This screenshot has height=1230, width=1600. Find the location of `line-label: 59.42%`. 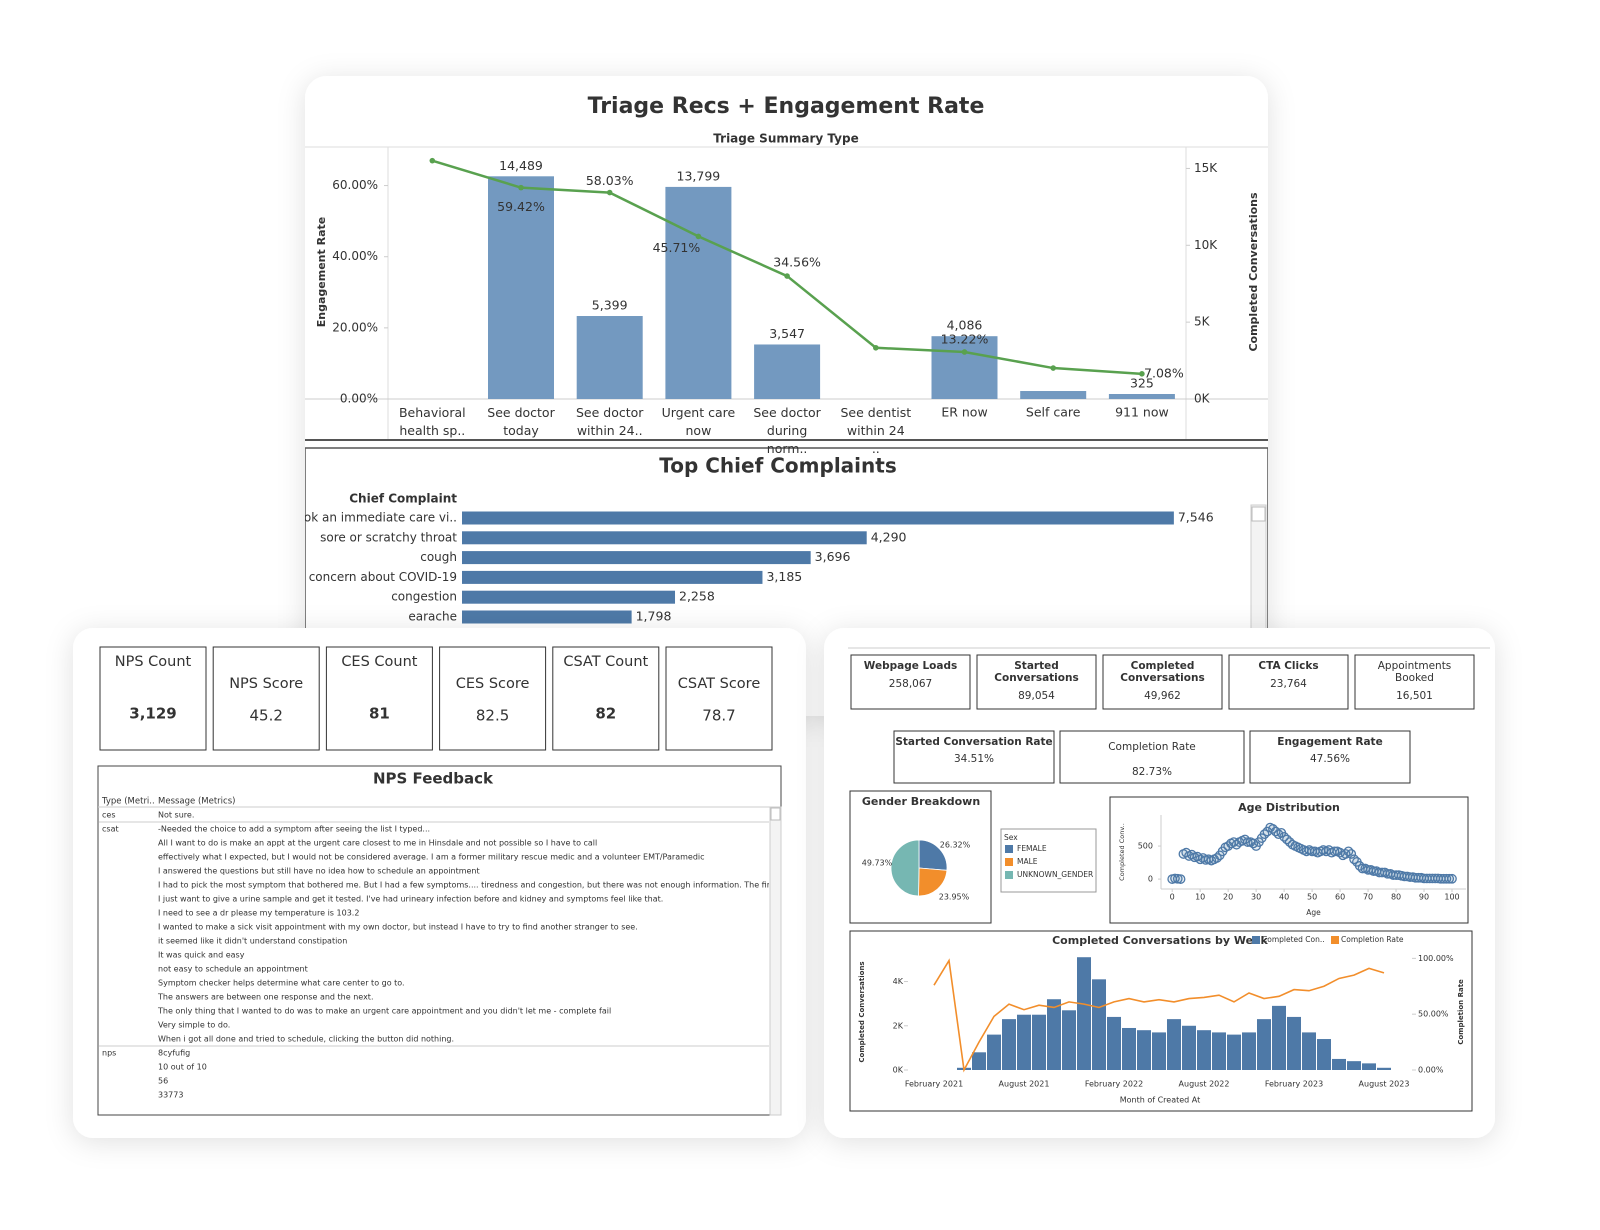

line-label: 59.42% is located at coordinates (521, 206).